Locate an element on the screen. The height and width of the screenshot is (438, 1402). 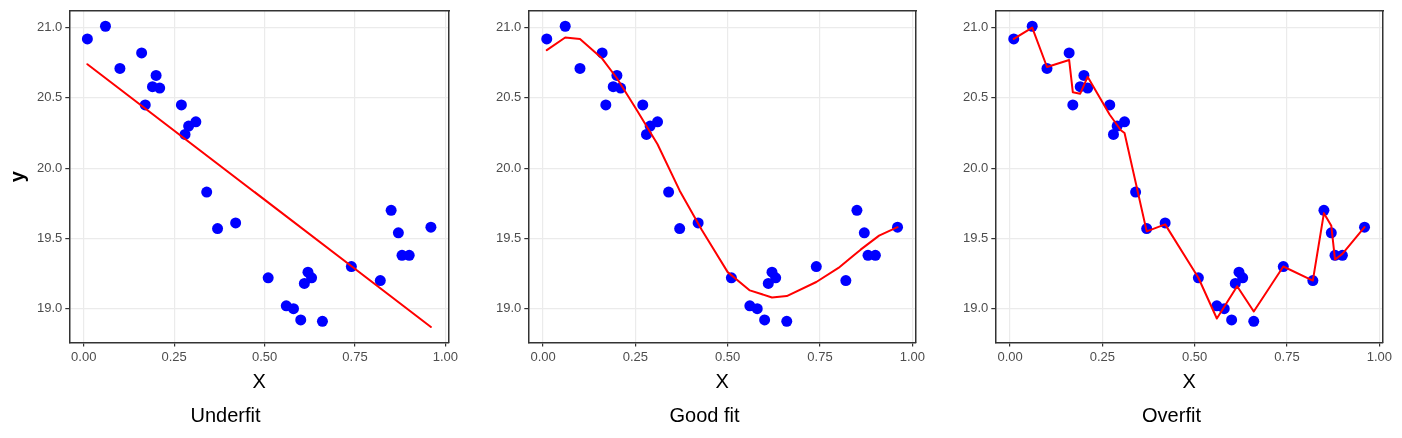
y-axis-title: y is located at coordinates (16, 176).